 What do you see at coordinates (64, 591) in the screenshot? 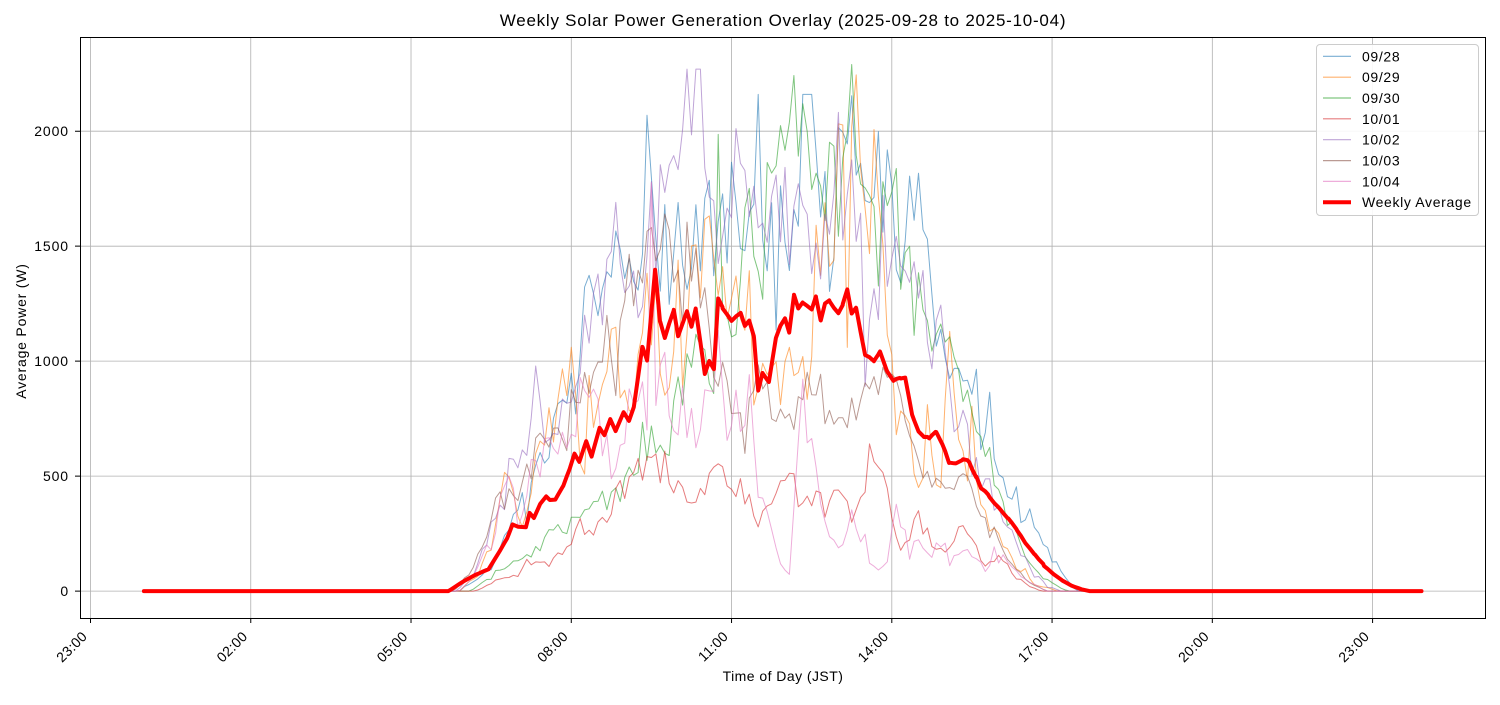
I see `svg-text: 0` at bounding box center [64, 591].